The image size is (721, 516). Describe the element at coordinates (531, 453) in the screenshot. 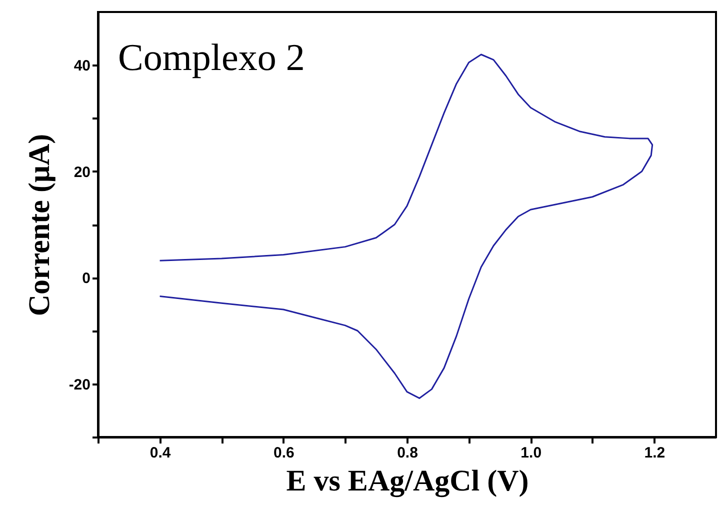

I see `x-tick-label: 1.0` at that location.